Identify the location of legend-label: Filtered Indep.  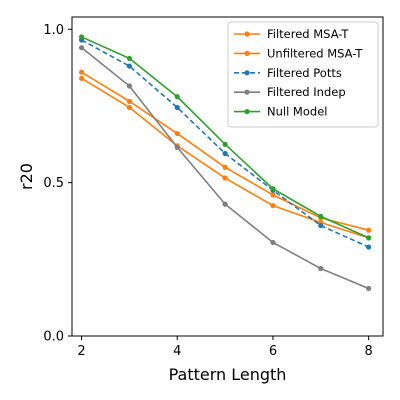
(306, 92).